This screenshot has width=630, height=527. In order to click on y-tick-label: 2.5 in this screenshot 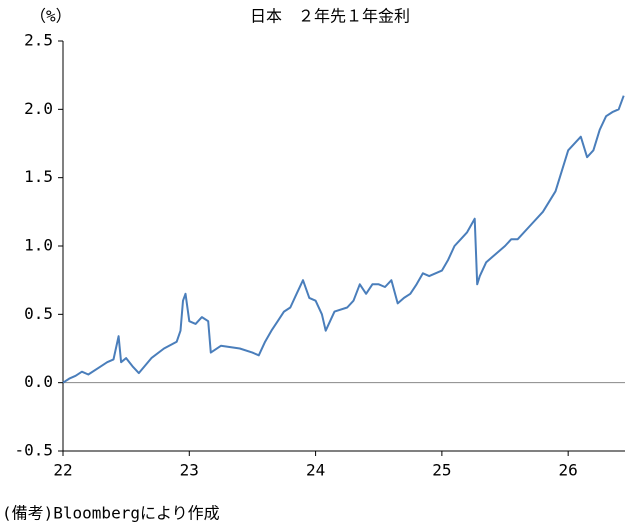, I will do `click(38, 40)`.